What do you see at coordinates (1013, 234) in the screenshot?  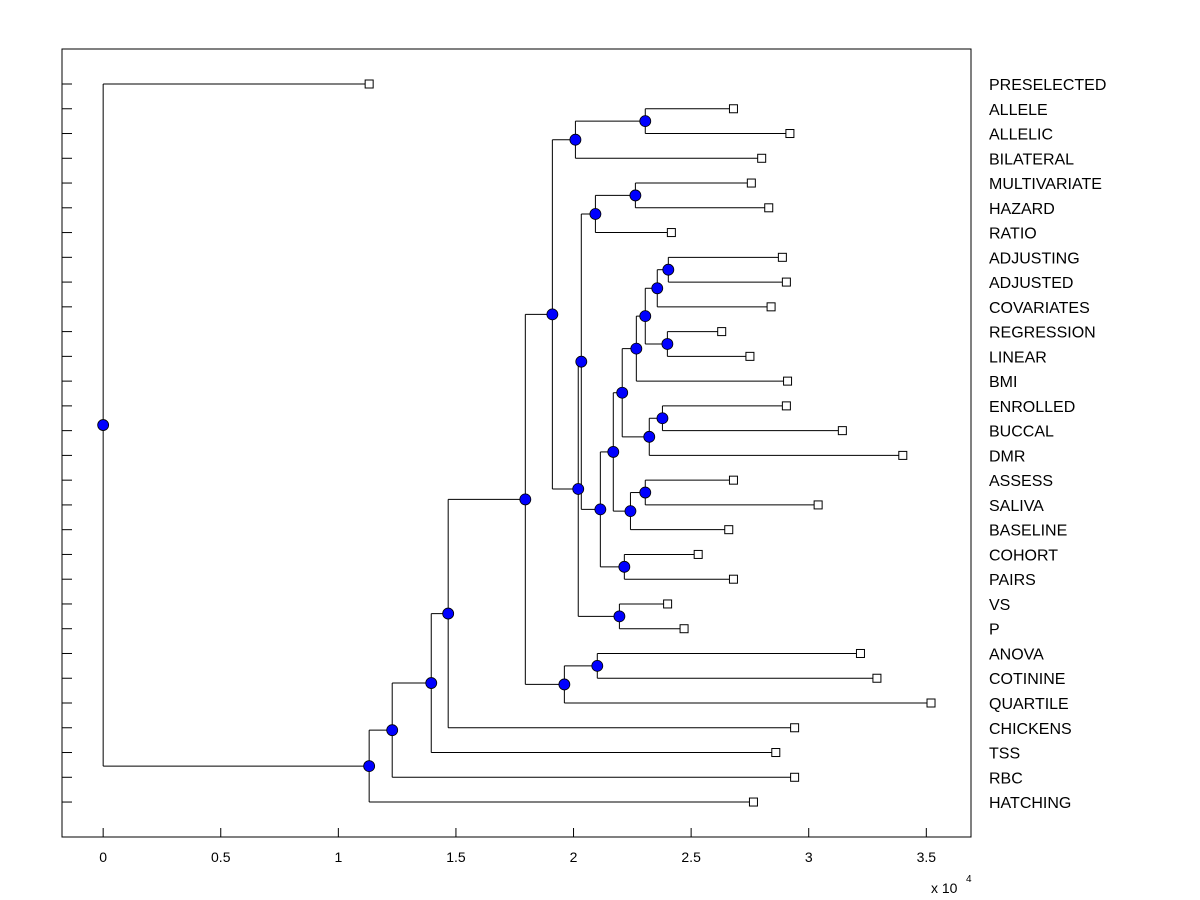 I see `leaf-label: RATIO` at bounding box center [1013, 234].